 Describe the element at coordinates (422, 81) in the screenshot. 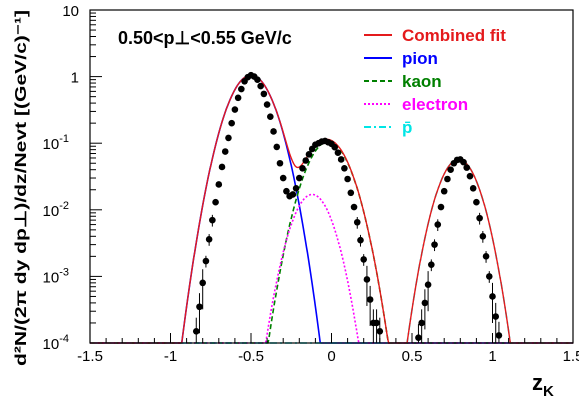

I see `legend-label: kaon` at that location.